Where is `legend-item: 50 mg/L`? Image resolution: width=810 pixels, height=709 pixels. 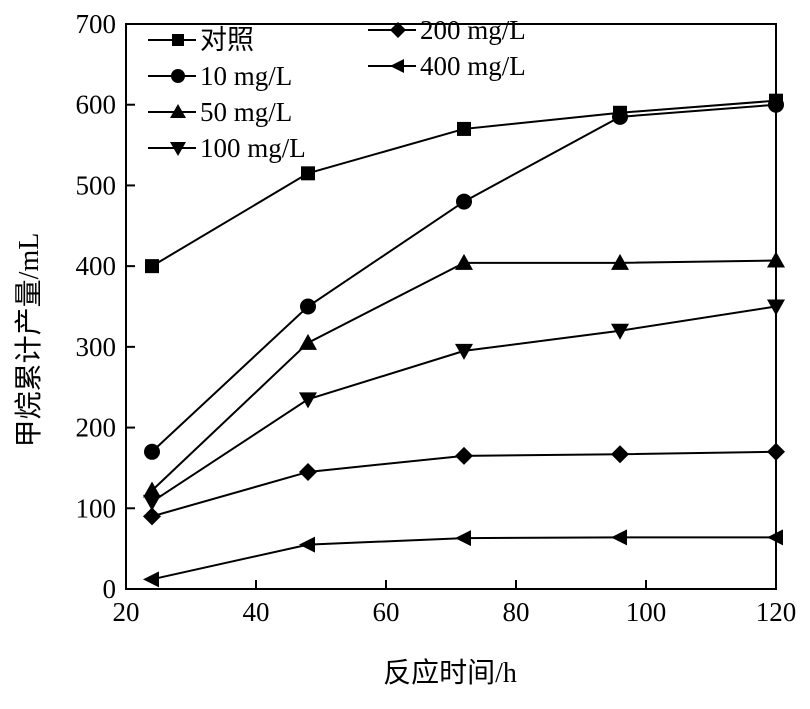
legend-item: 50 mg/L is located at coordinates (220, 112).